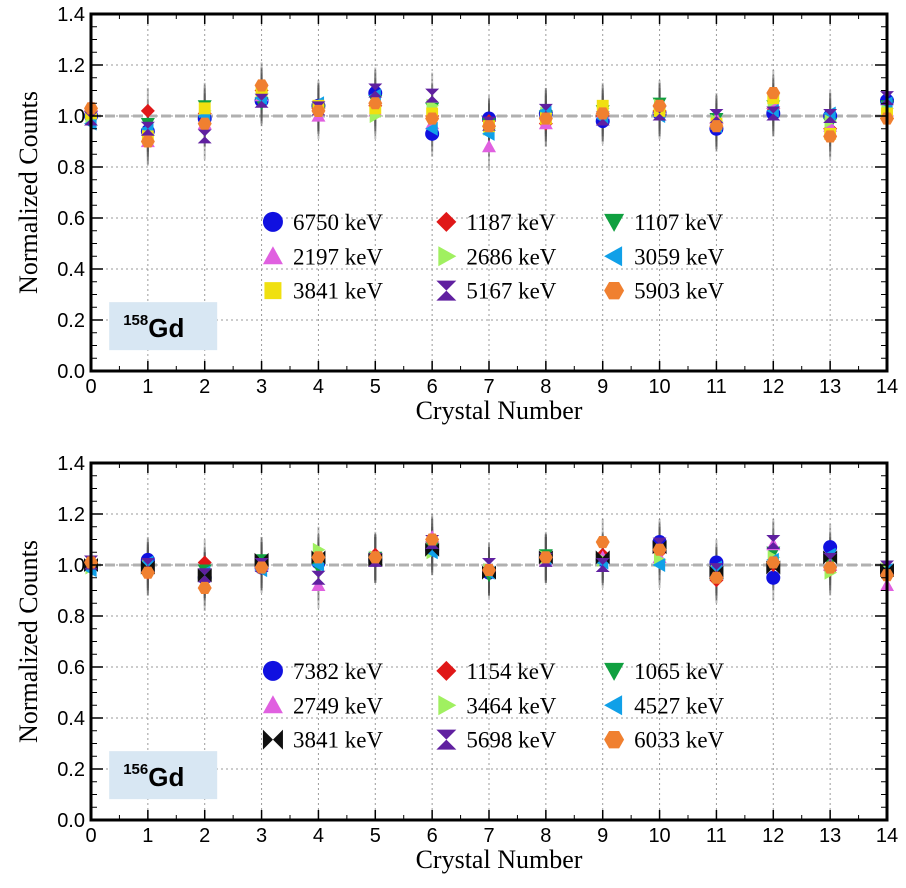  What do you see at coordinates (488, 387) in the screenshot?
I see `x-tick-label: 7` at bounding box center [488, 387].